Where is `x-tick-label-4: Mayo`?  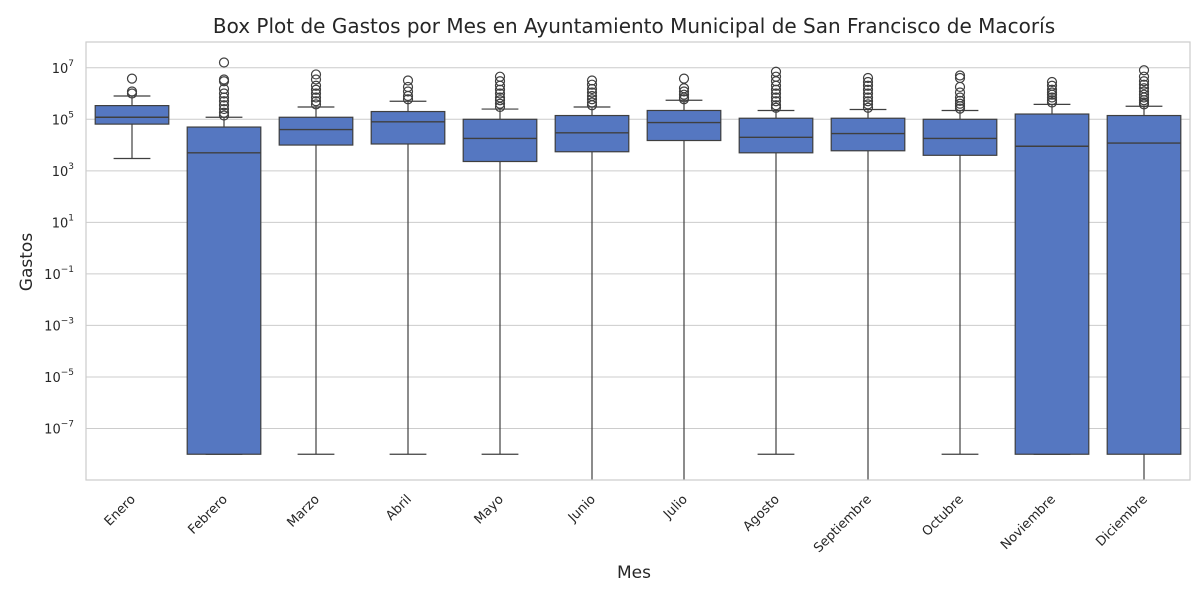
x-tick-label-4: Mayo is located at coordinates (489, 509).